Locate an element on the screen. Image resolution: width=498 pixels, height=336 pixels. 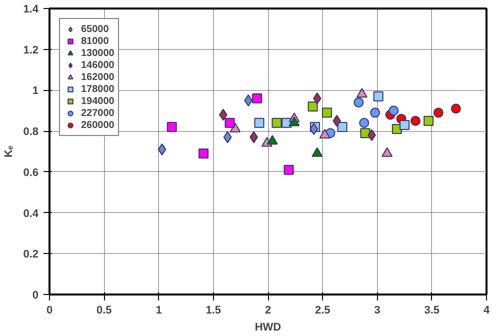
x-tick-label: 2.5 is located at coordinates (322, 310).